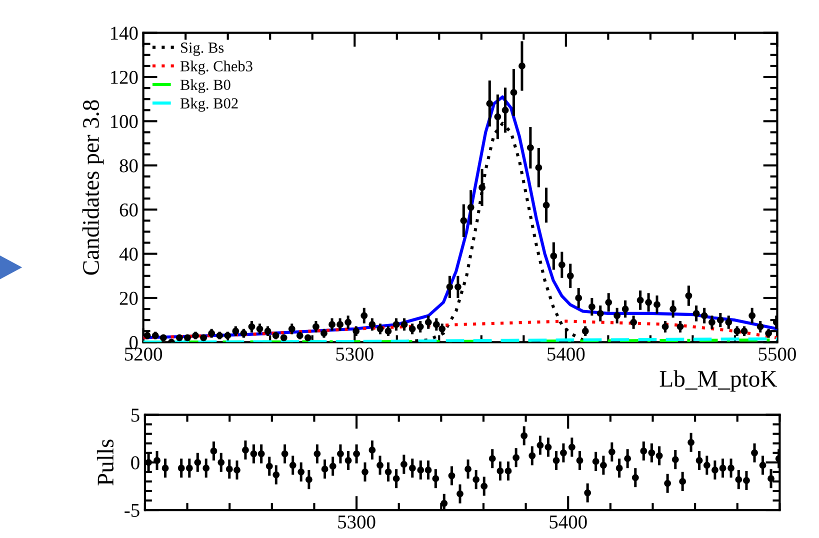 The height and width of the screenshot is (538, 819). Describe the element at coordinates (209, 105) in the screenshot. I see `legend-label: Bkg. B02` at that location.